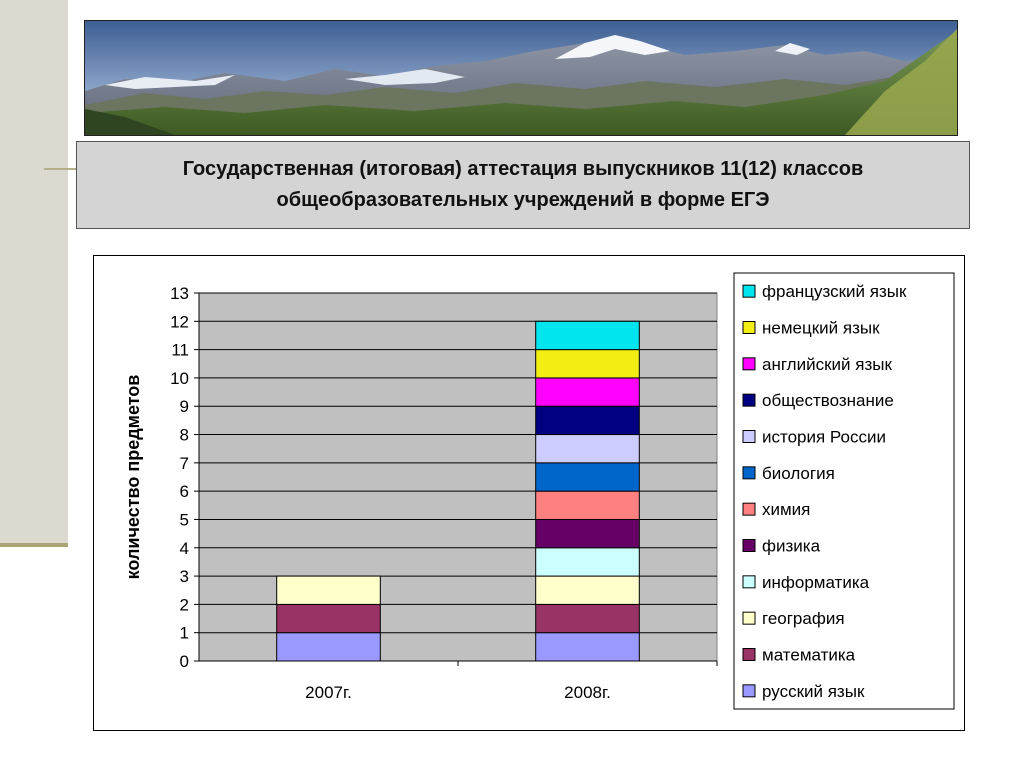 This screenshot has height=768, width=1024. Describe the element at coordinates (828, 400) in the screenshot. I see `legend-label: обществознание` at that location.